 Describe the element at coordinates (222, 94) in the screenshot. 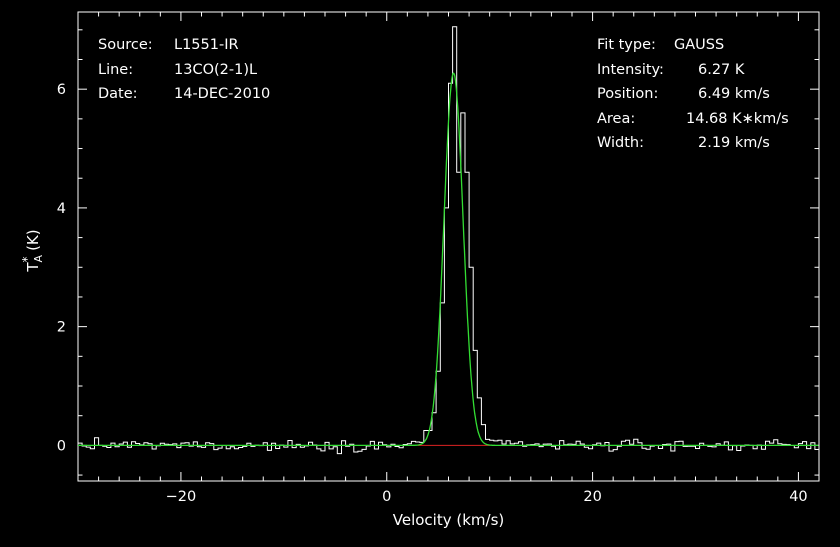

I see `date-value: 14-DEC-2010` at that location.